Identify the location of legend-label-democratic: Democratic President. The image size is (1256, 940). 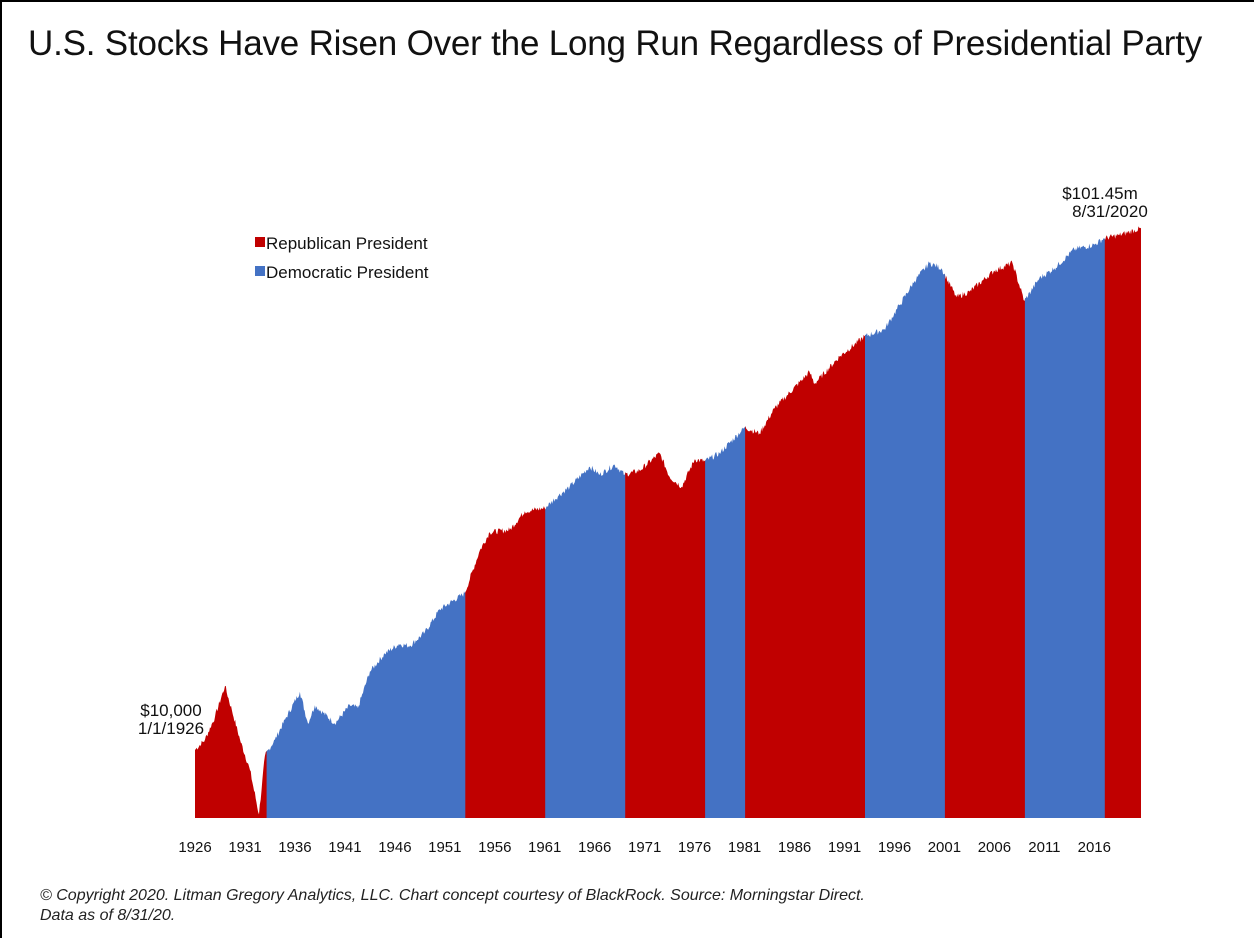
(347, 272).